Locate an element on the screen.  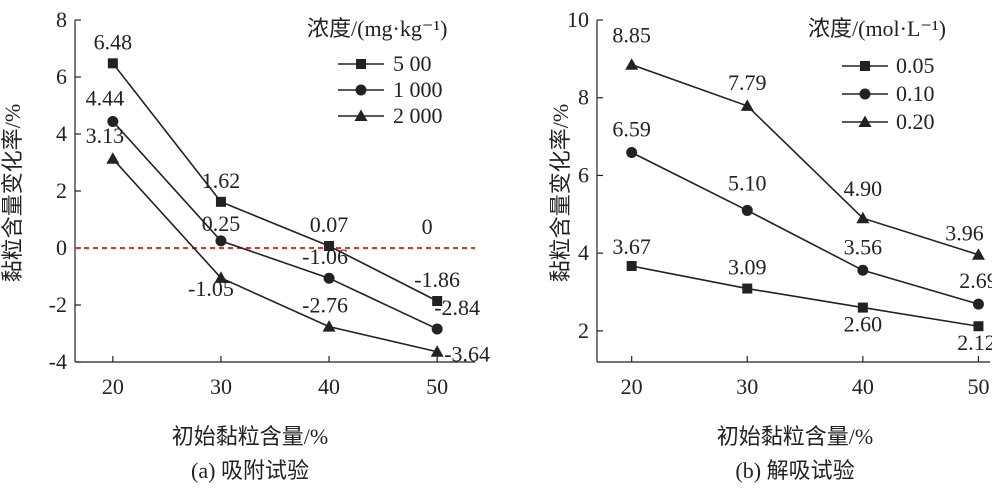
y-tick-label: -2 is located at coordinates (58, 304).